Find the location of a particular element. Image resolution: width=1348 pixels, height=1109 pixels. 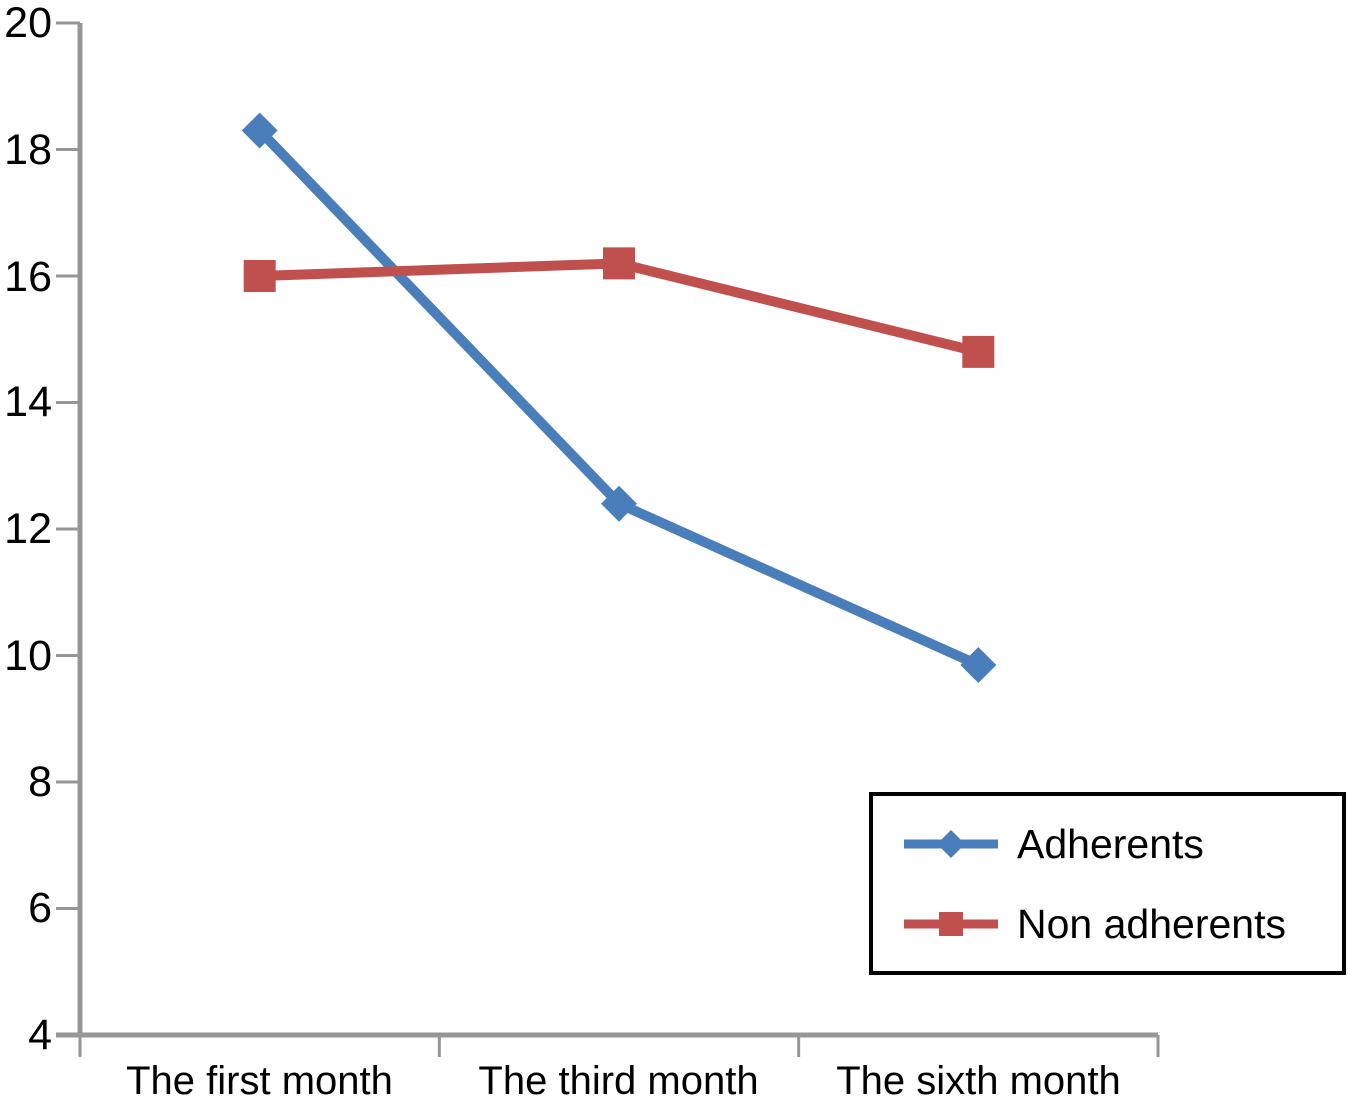

x-category-label: The first month is located at coordinates (259, 1081).